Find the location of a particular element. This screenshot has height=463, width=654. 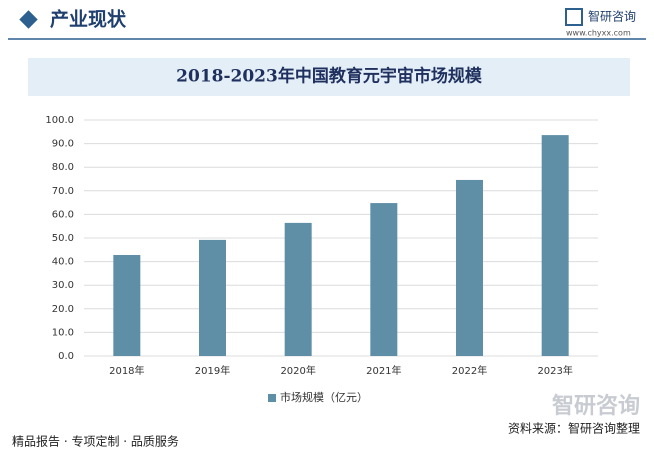

header-title: 产业现状 is located at coordinates (88, 19).